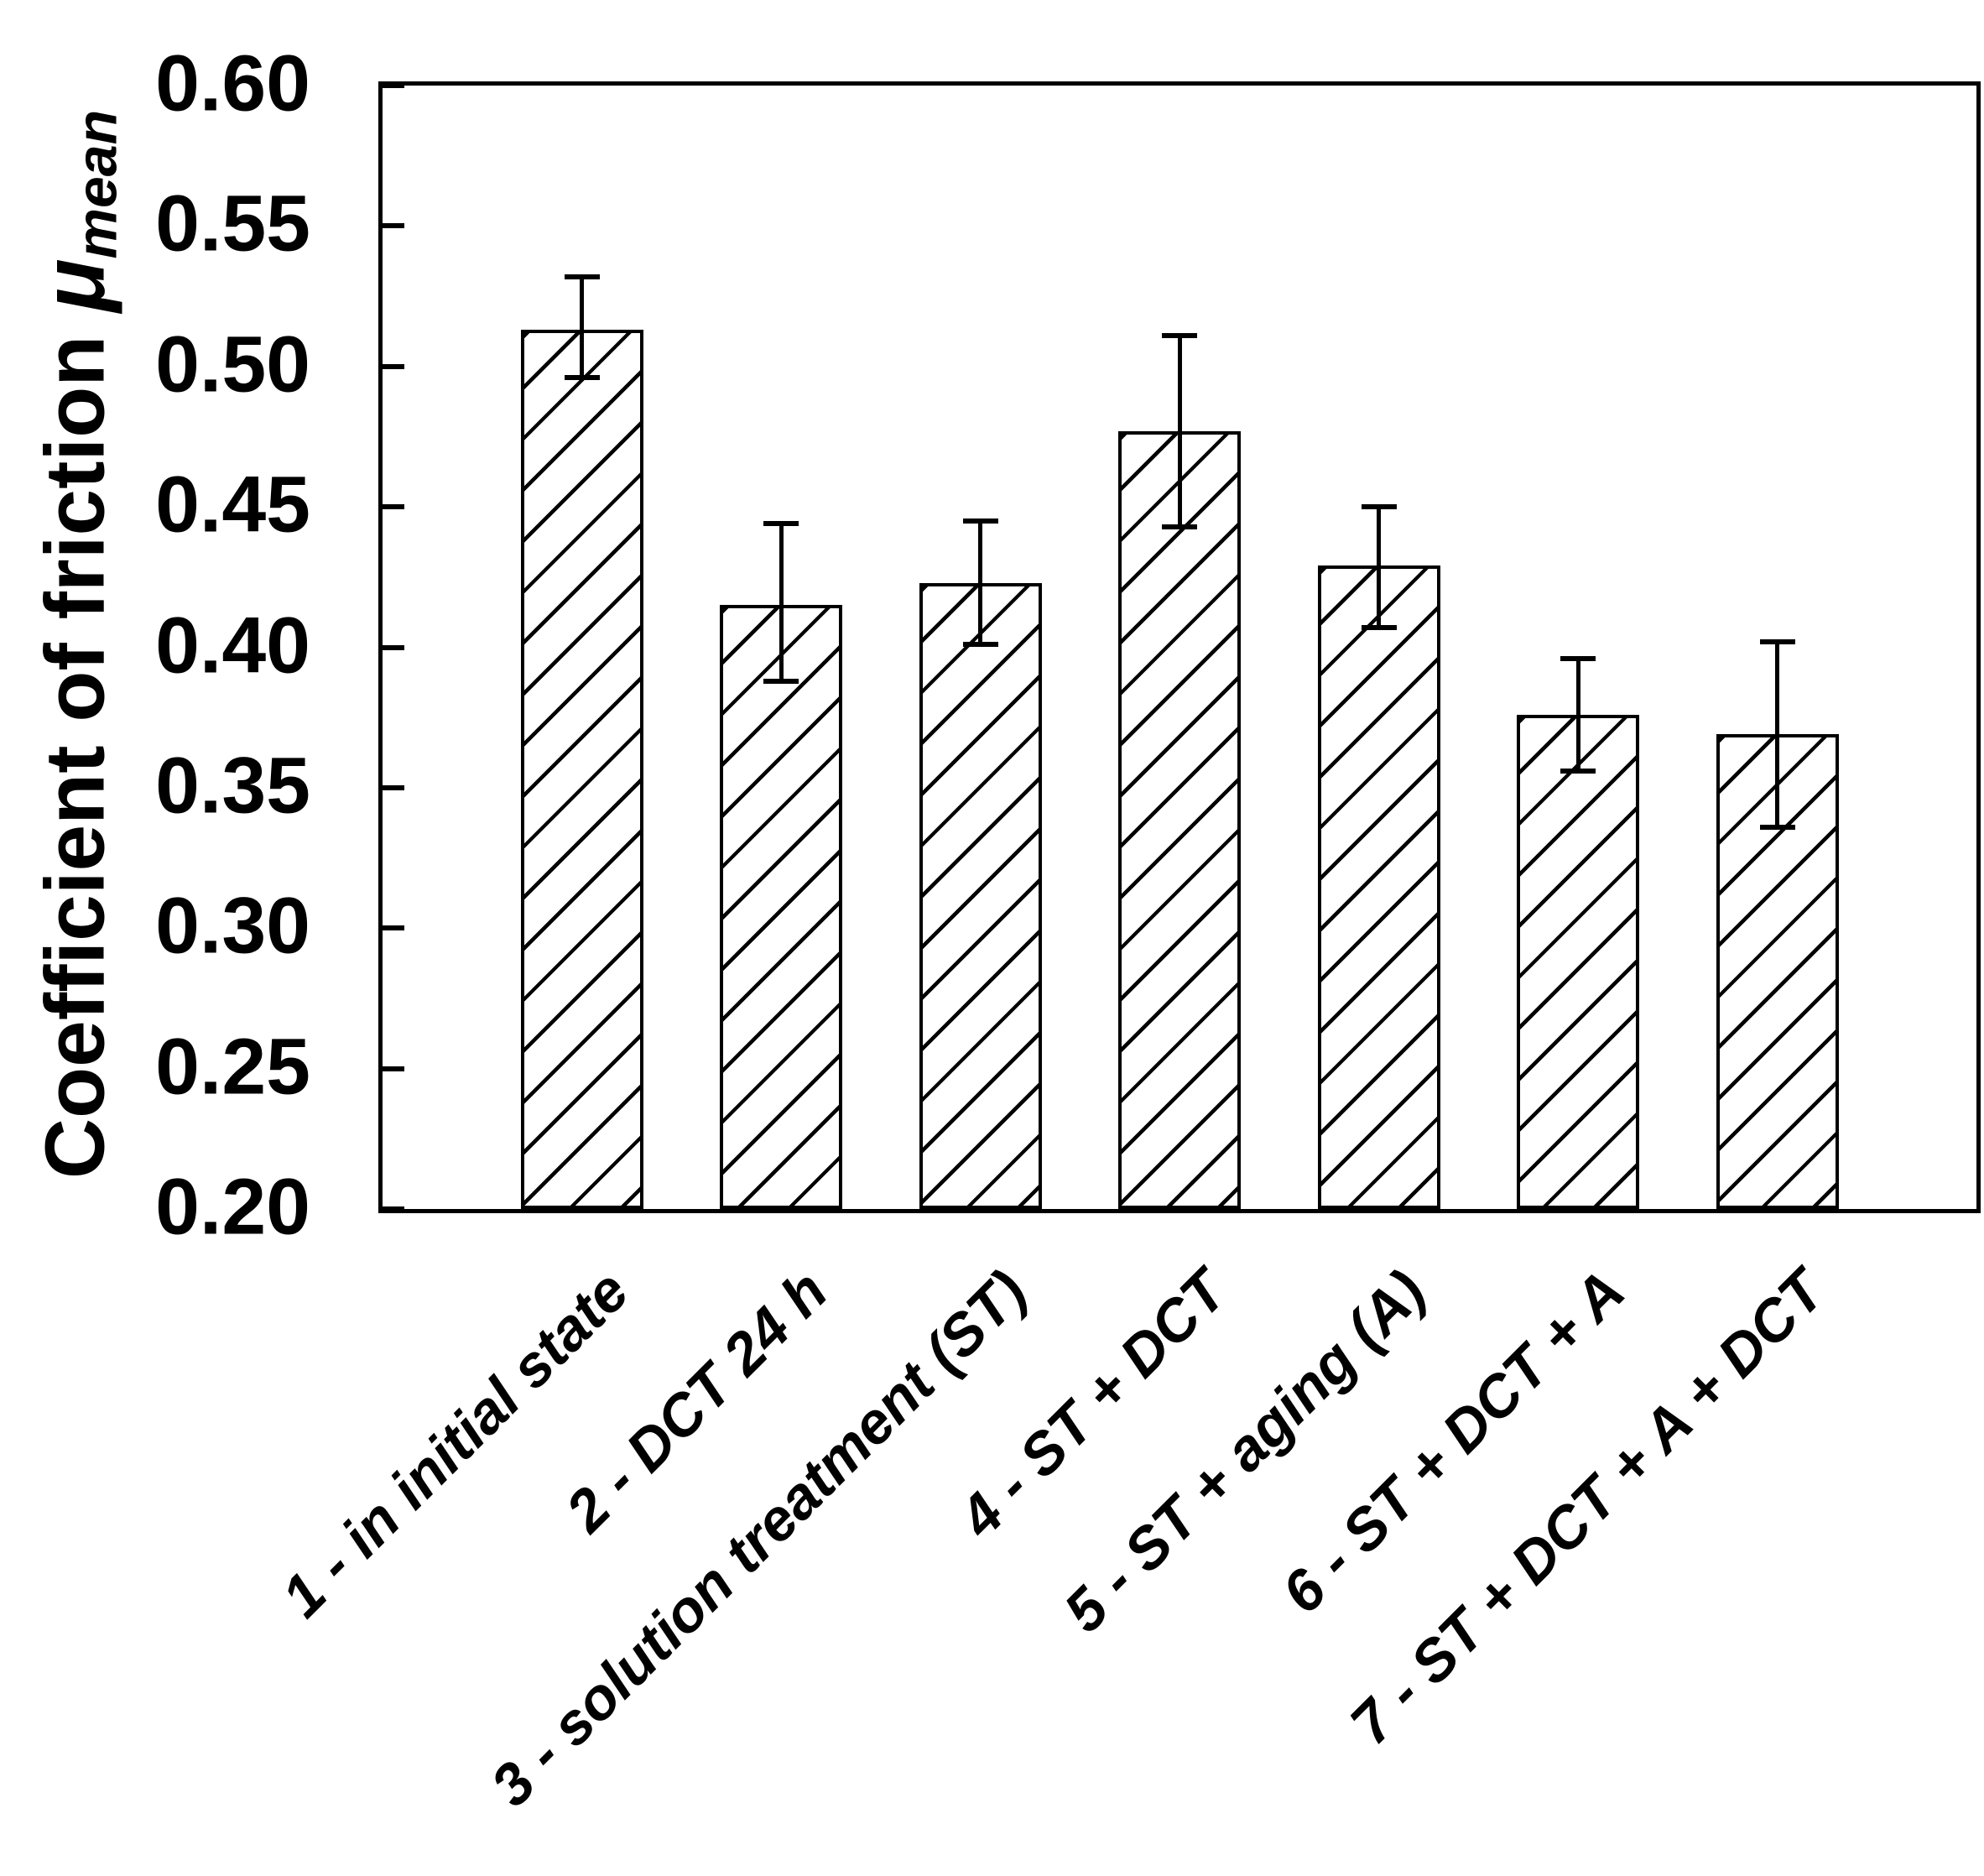 The width and height of the screenshot is (1984, 1876). What do you see at coordinates (1453, 1442) in the screenshot?
I see `x-tick-label-6: 6 - ST + DCT + A` at bounding box center [1453, 1442].